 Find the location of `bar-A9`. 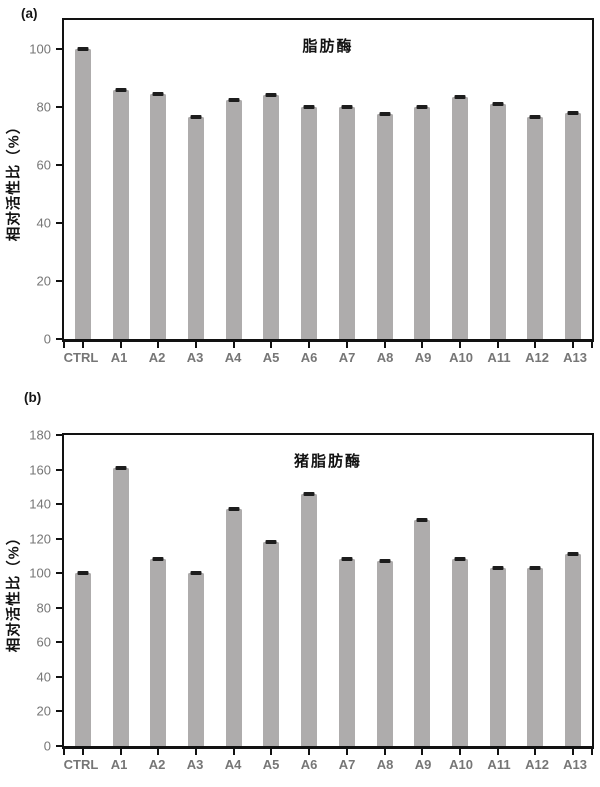

bar-A9 is located at coordinates (422, 222).